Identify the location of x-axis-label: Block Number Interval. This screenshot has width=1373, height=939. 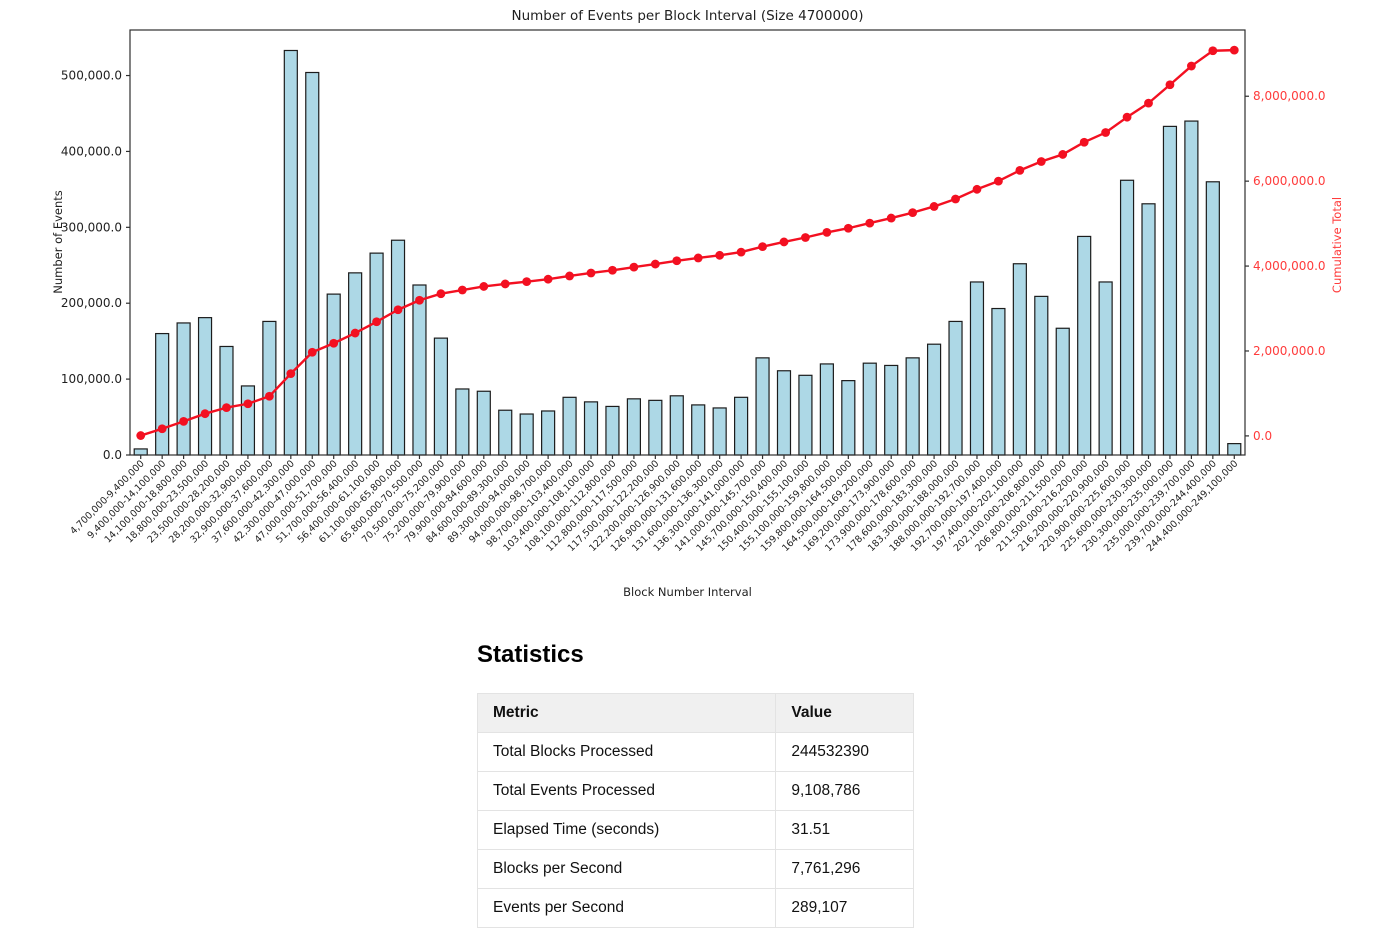
(687, 592).